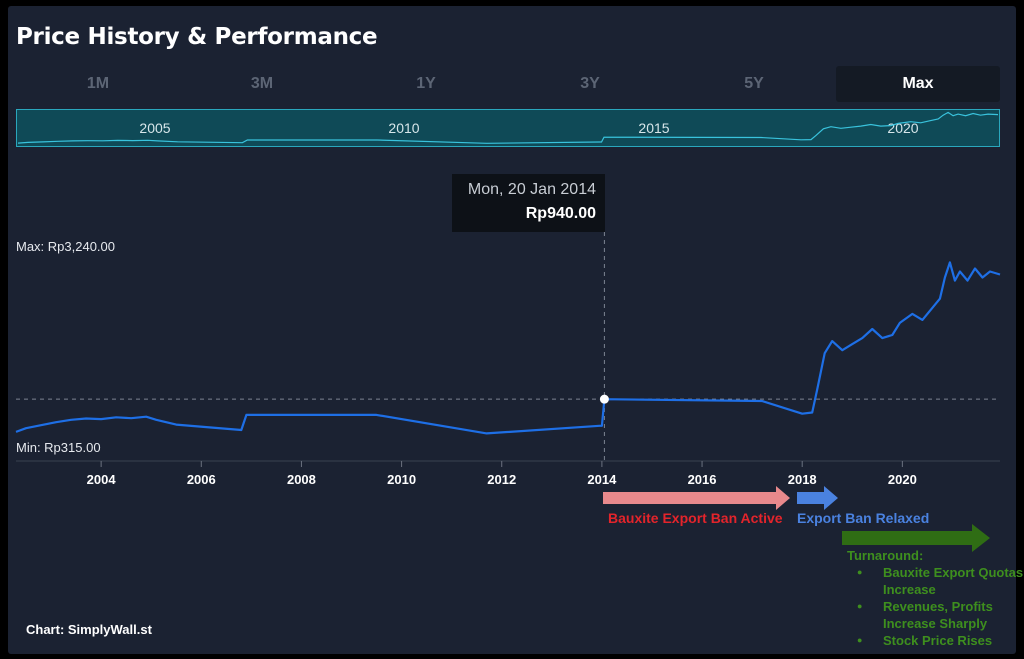 The width and height of the screenshot is (1024, 659). Describe the element at coordinates (528, 203) in the screenshot. I see `price-tooltip: Mon, 20 Jan 2014 Rp940.00` at that location.